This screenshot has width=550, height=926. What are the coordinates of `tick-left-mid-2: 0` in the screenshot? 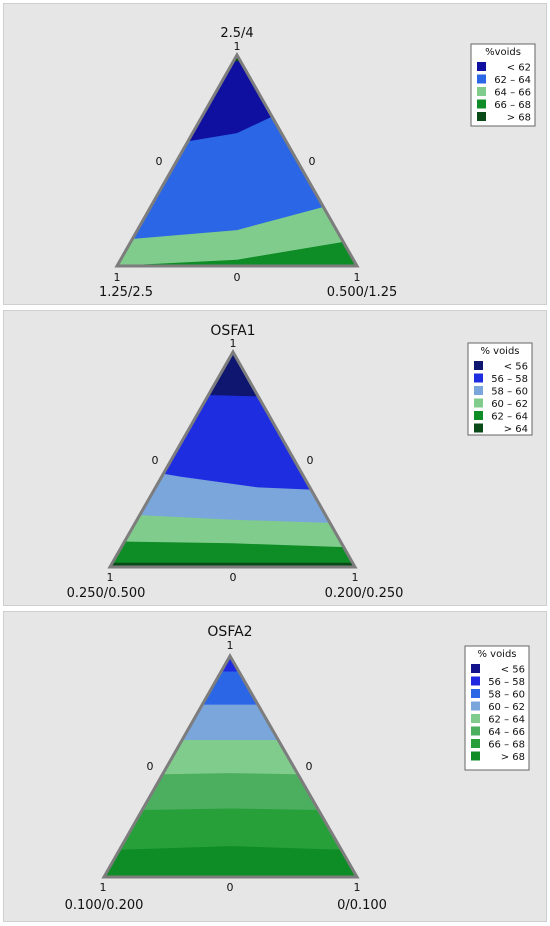 It's located at (155, 460).